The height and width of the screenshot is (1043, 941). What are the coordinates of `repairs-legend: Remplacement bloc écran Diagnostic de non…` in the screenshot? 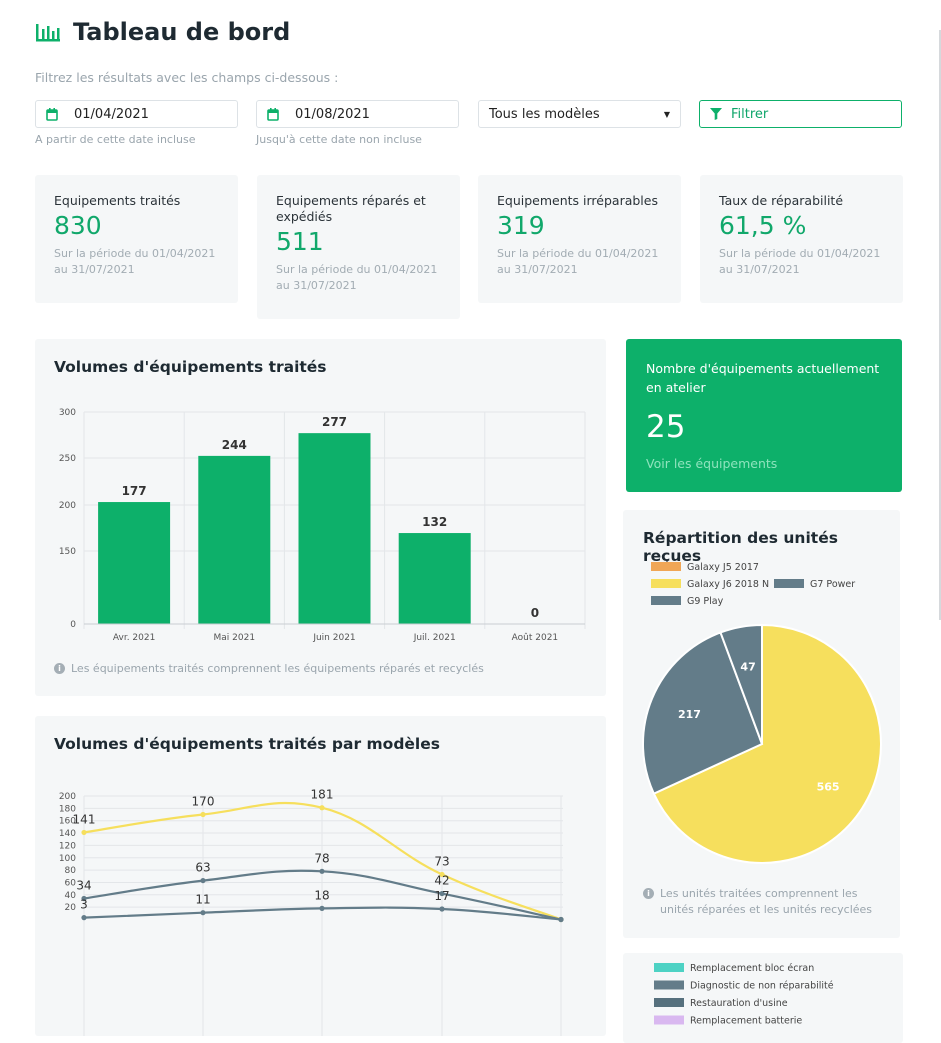 It's located at (744, 995).